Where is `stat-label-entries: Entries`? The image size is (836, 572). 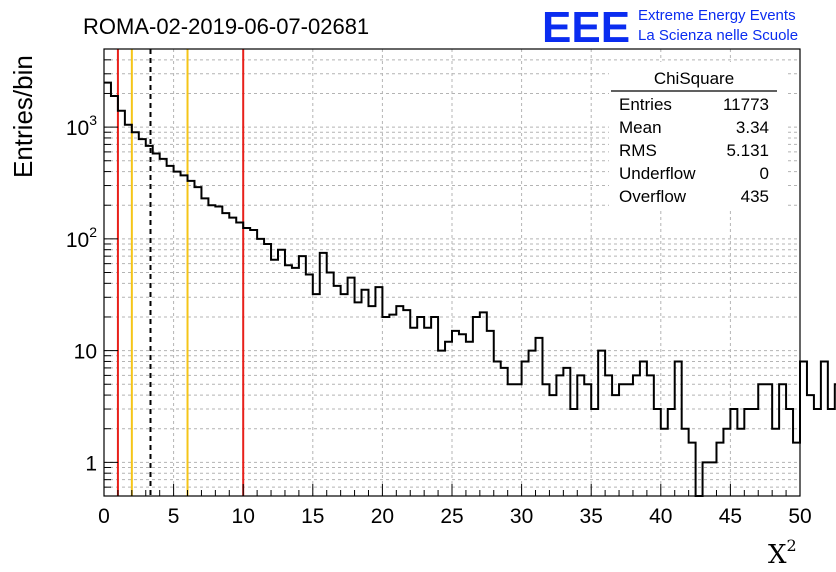
stat-label-entries: Entries is located at coordinates (645, 104).